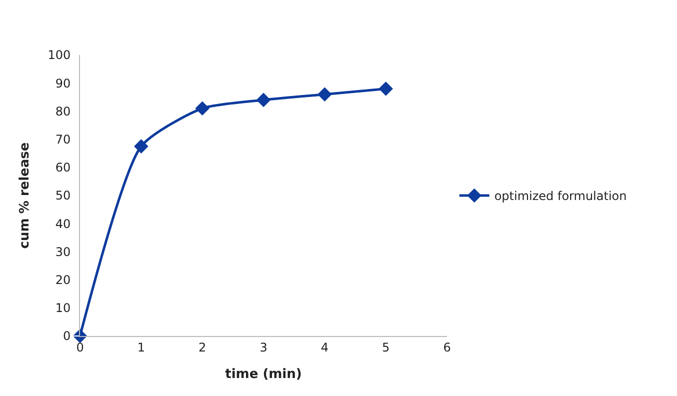 The height and width of the screenshot is (396, 677). I want to click on x-tick-label: 2, so click(202, 347).